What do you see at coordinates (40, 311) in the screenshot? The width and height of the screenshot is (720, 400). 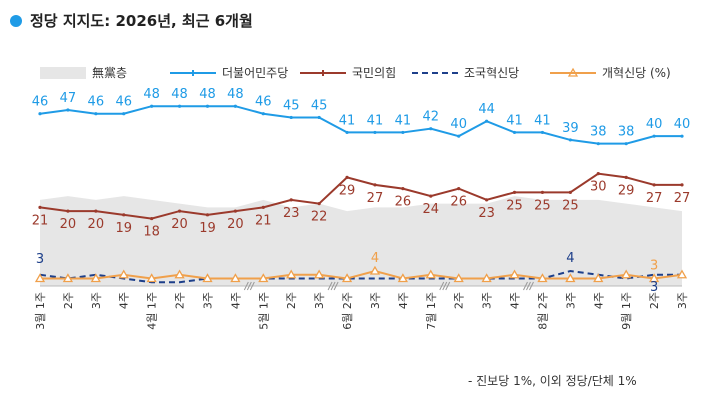 I see `x-tick-label: 3월 1주` at bounding box center [40, 311].